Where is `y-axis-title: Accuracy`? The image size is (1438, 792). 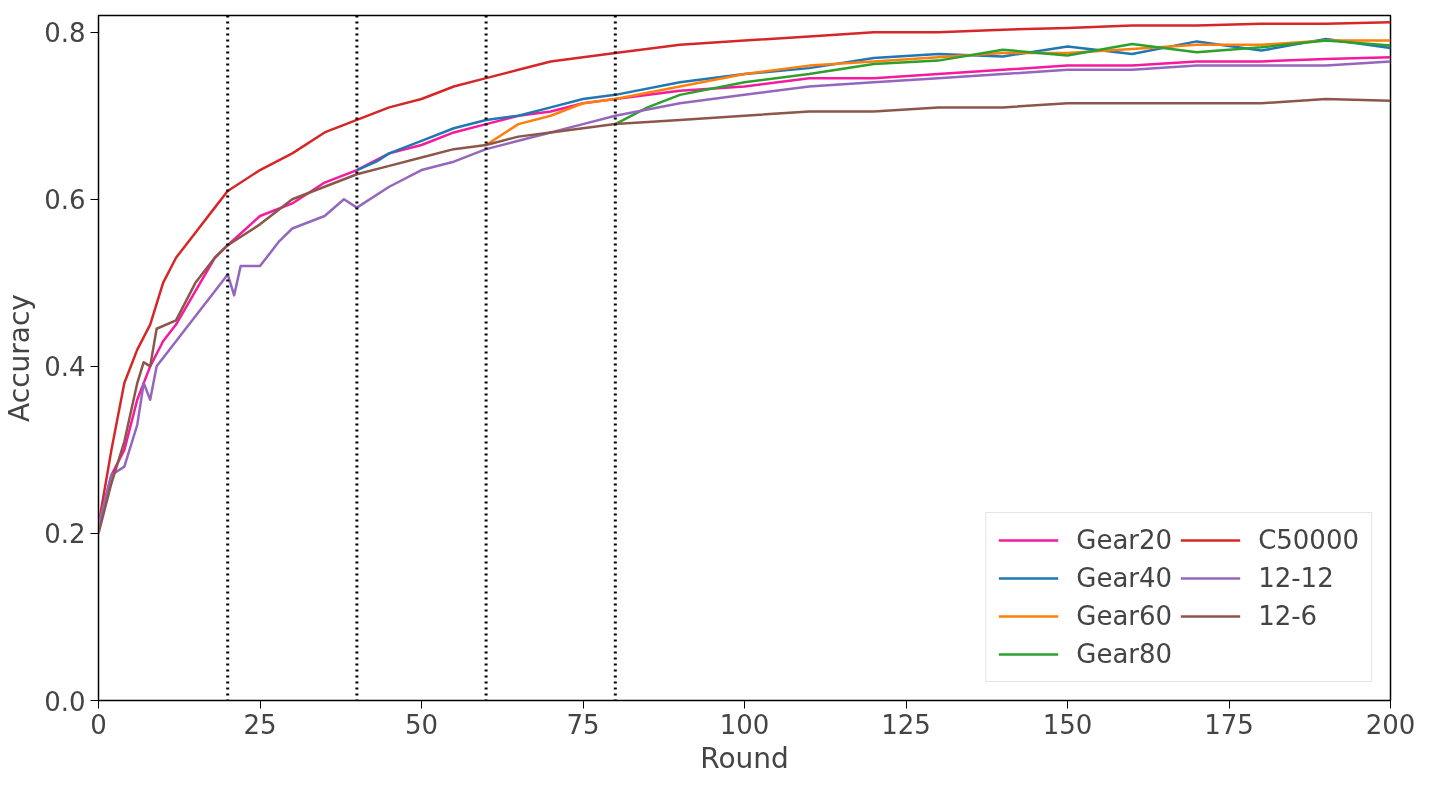 y-axis-title: Accuracy is located at coordinates (20, 358).